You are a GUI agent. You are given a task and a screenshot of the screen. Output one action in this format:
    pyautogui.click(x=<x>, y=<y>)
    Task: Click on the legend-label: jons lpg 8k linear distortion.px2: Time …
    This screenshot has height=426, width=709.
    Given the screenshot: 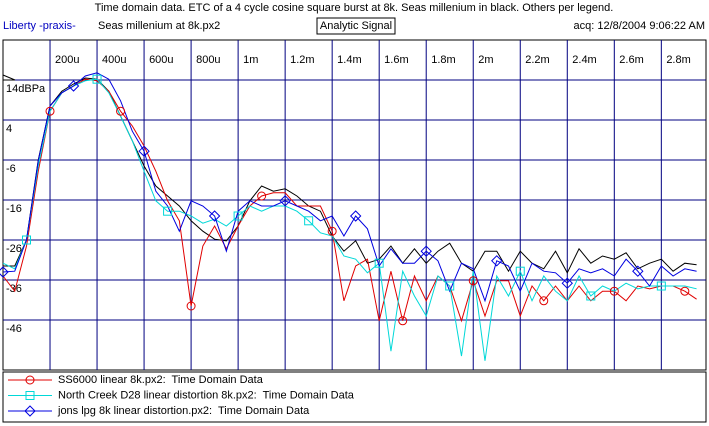 What is the action you would take?
    pyautogui.click(x=183, y=411)
    